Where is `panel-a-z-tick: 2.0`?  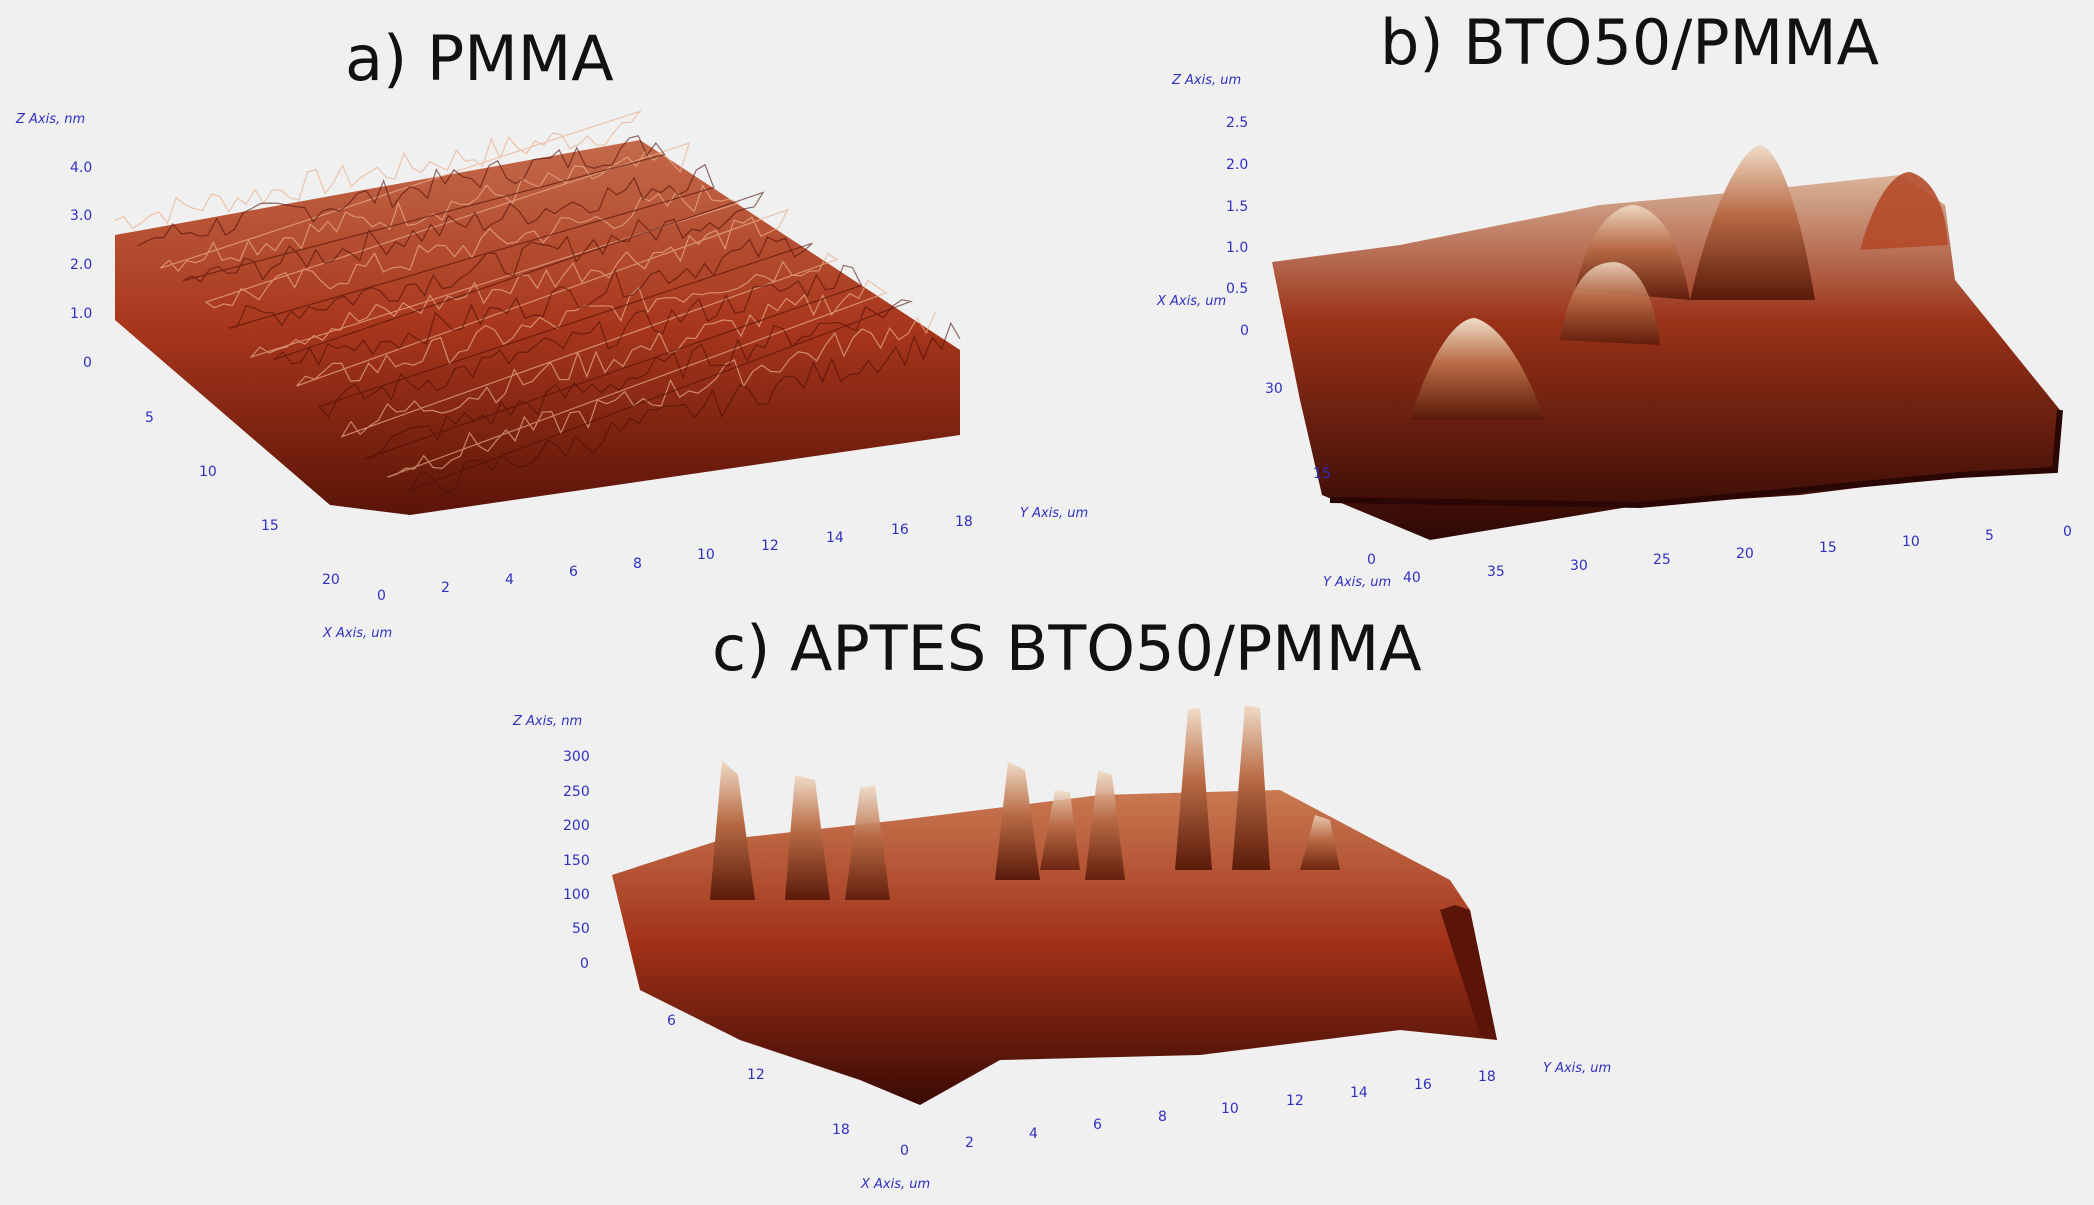 panel-a-z-tick: 2.0 is located at coordinates (81, 265).